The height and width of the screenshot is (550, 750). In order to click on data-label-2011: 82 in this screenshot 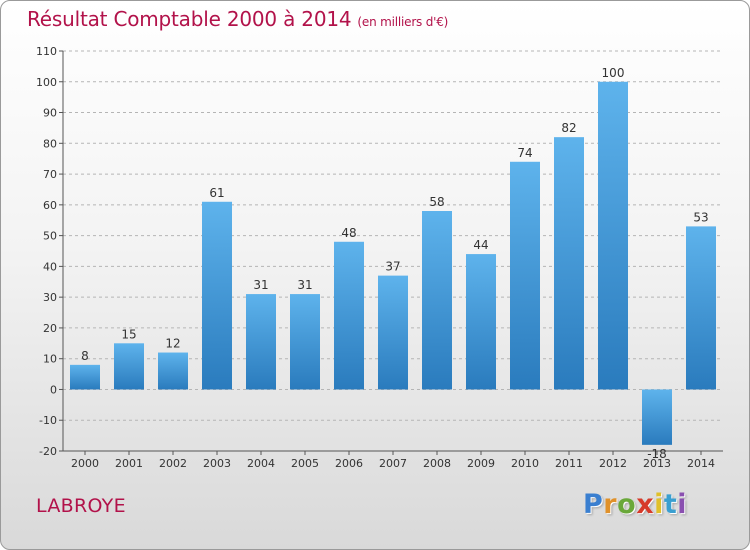, I will do `click(568, 128)`.